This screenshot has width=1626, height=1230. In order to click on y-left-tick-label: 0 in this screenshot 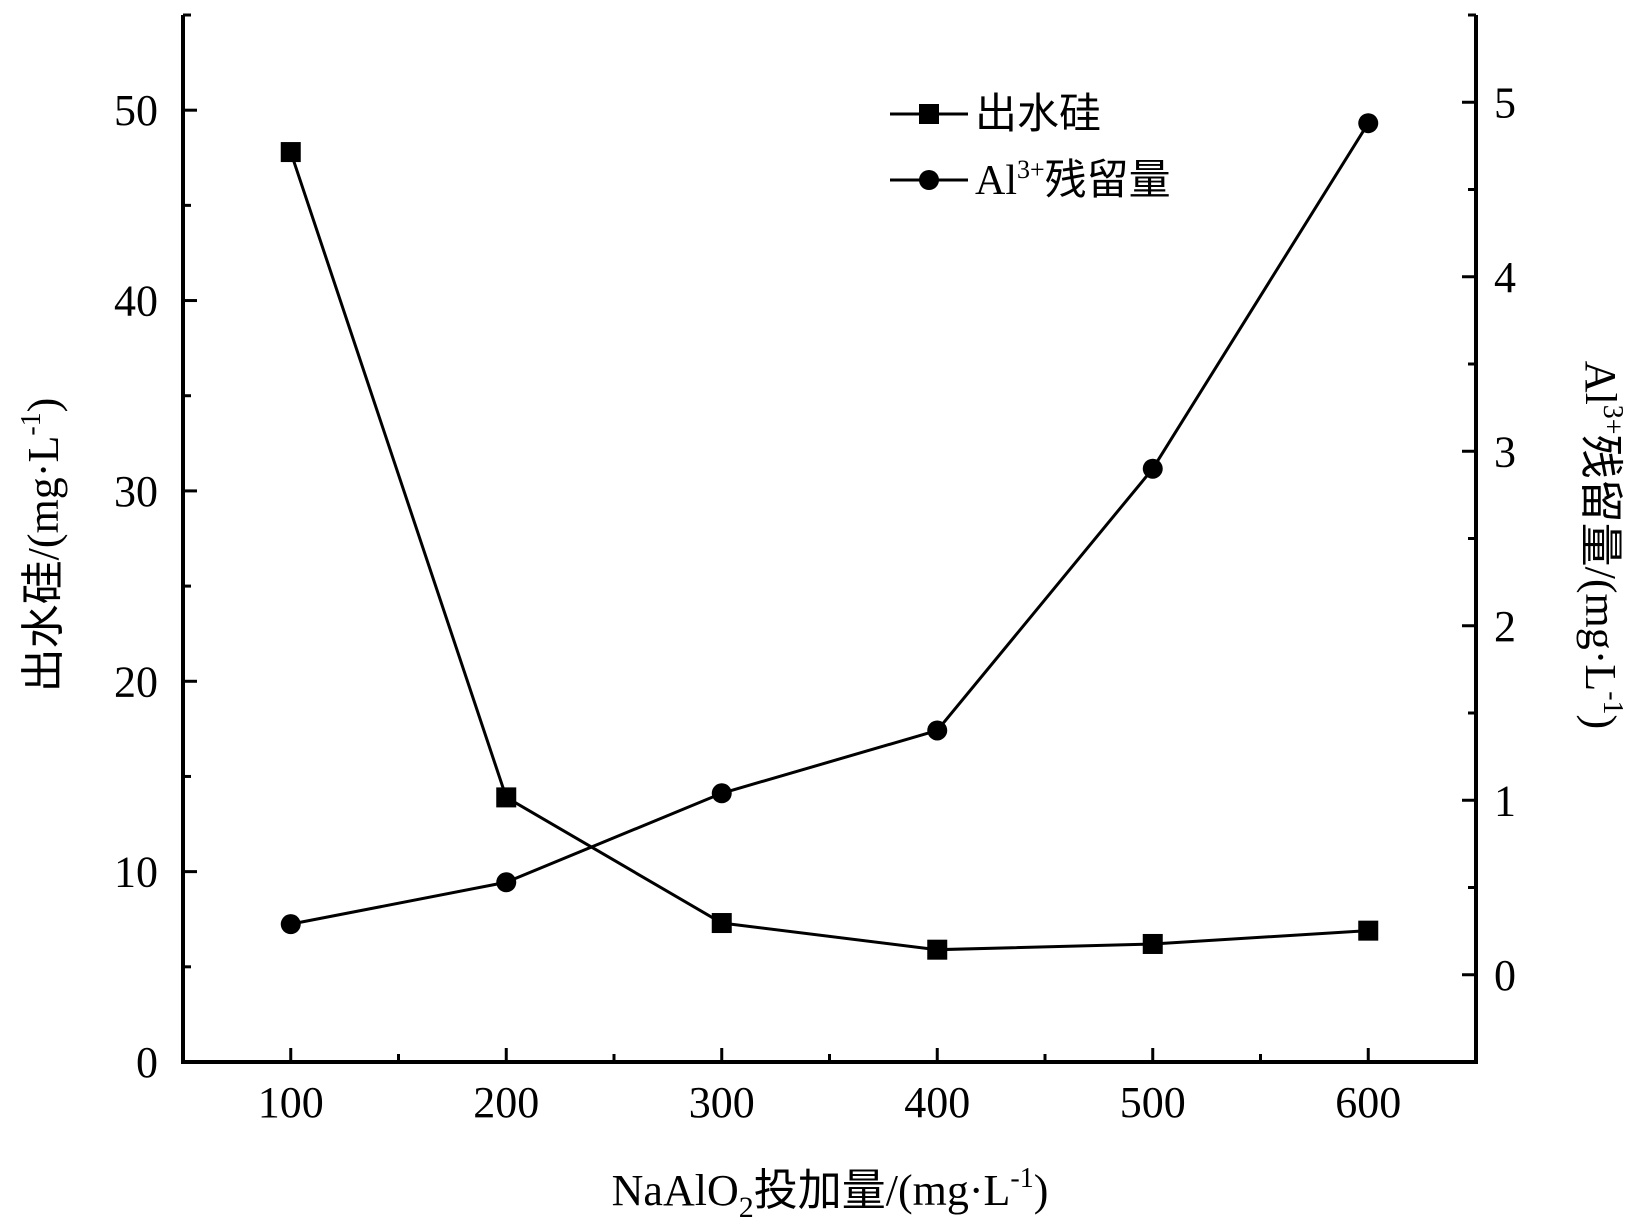, I will do `click(147, 1062)`.